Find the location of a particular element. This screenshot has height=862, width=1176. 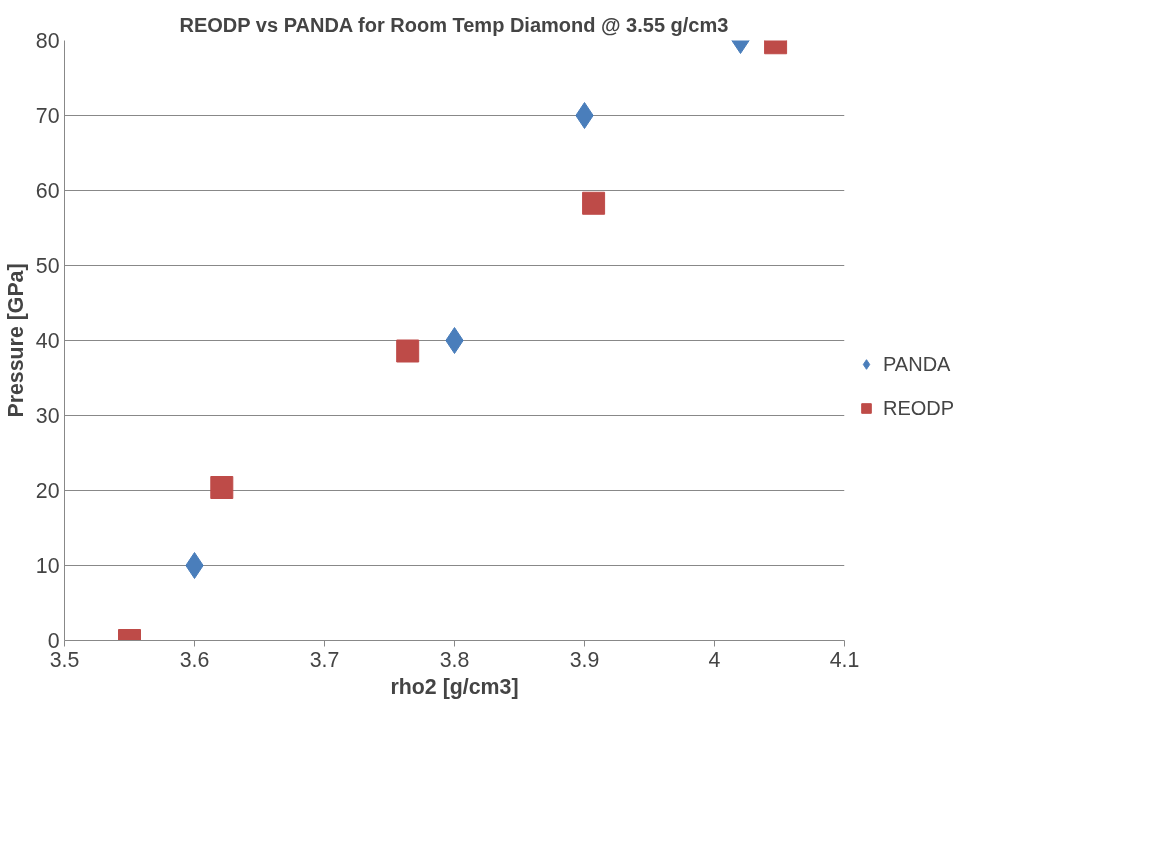

x-tick-label: 3.8 is located at coordinates (454, 659).